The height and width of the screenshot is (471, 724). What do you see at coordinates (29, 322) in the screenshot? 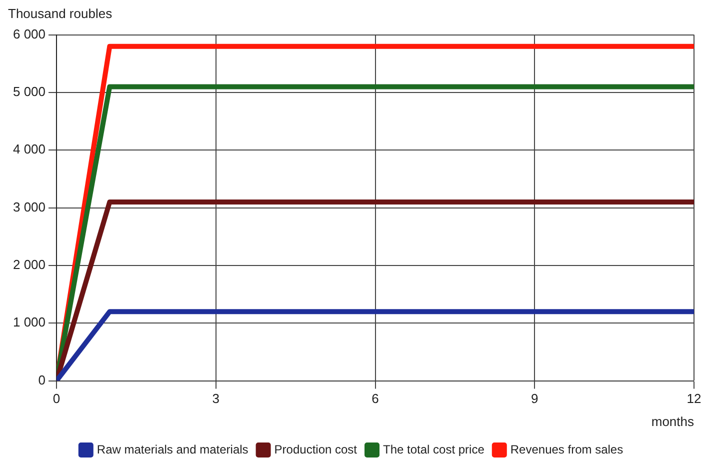
I see `y-tick-label: 1 000` at bounding box center [29, 322].